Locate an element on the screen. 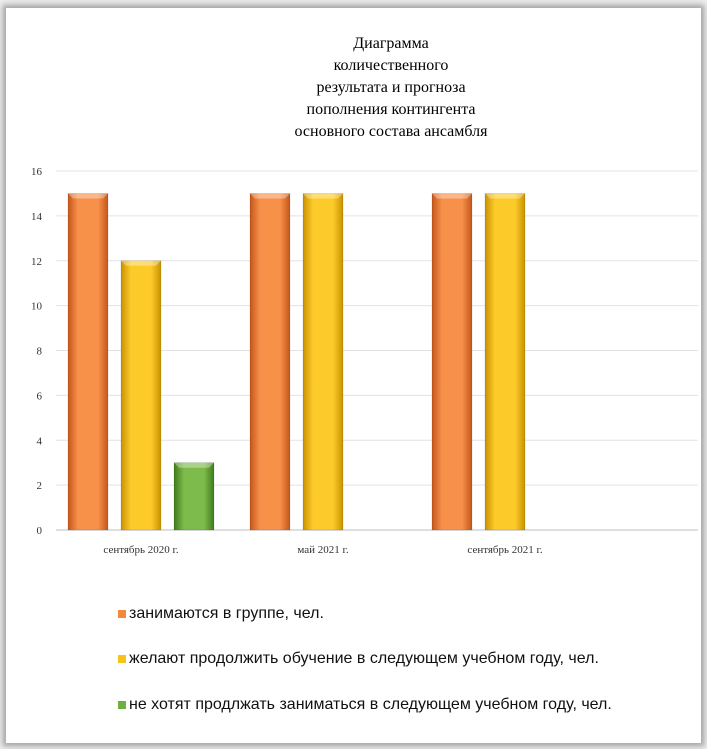 This screenshot has width=707, height=749. chart-title-line: результата и прогноза is located at coordinates (391, 87).